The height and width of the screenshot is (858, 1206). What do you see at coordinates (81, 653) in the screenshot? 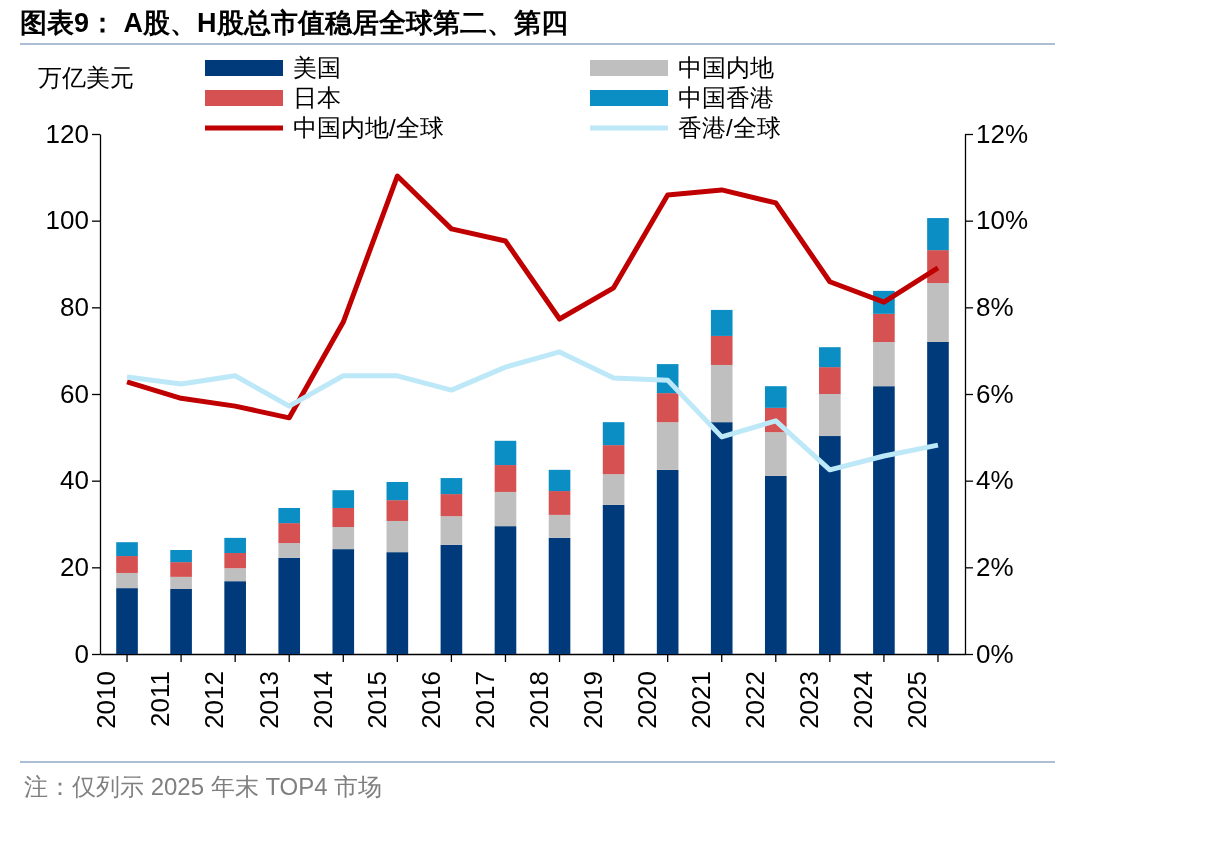
I see `y-tick-label: 0` at bounding box center [81, 653].